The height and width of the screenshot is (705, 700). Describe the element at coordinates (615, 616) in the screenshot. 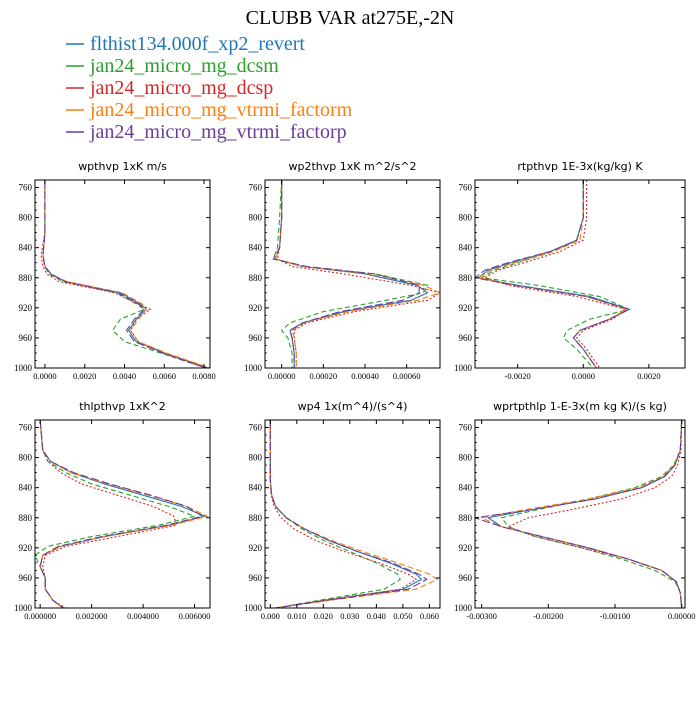

I see `x-tick-label: -0.00100` at that location.